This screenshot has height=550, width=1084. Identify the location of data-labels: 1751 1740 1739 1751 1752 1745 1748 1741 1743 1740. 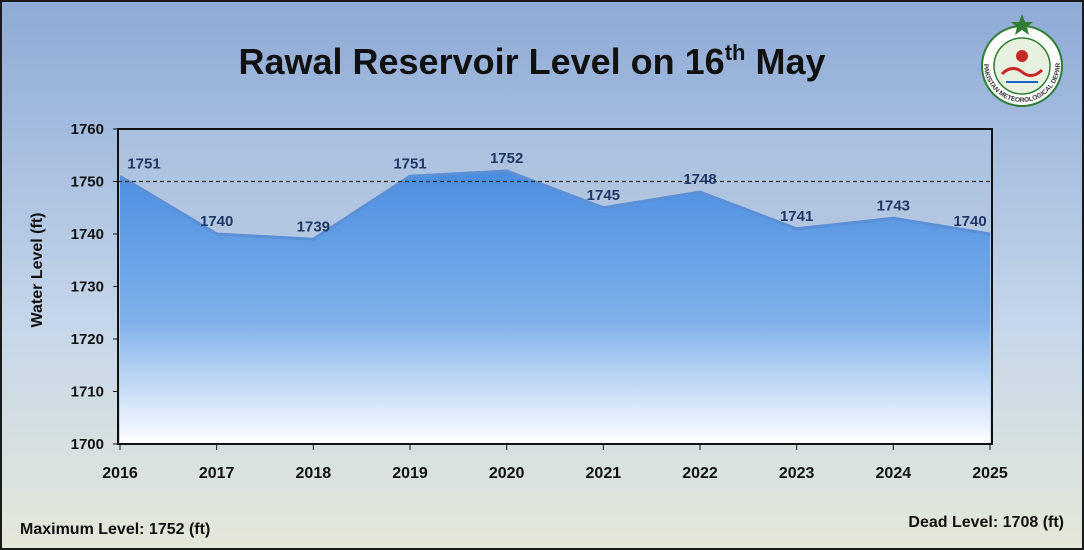
(556, 192).